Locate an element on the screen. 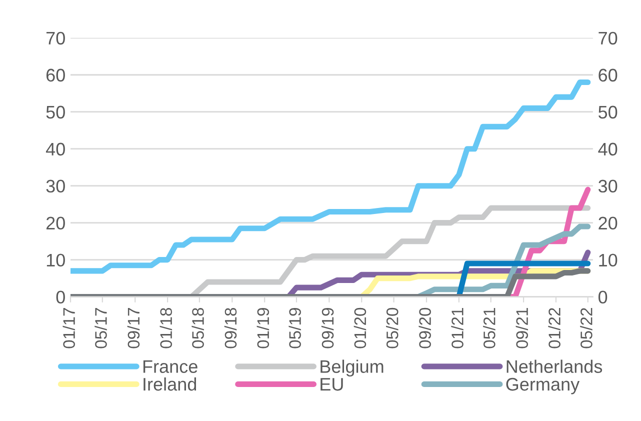  legend-label: Ireland is located at coordinates (170, 384).